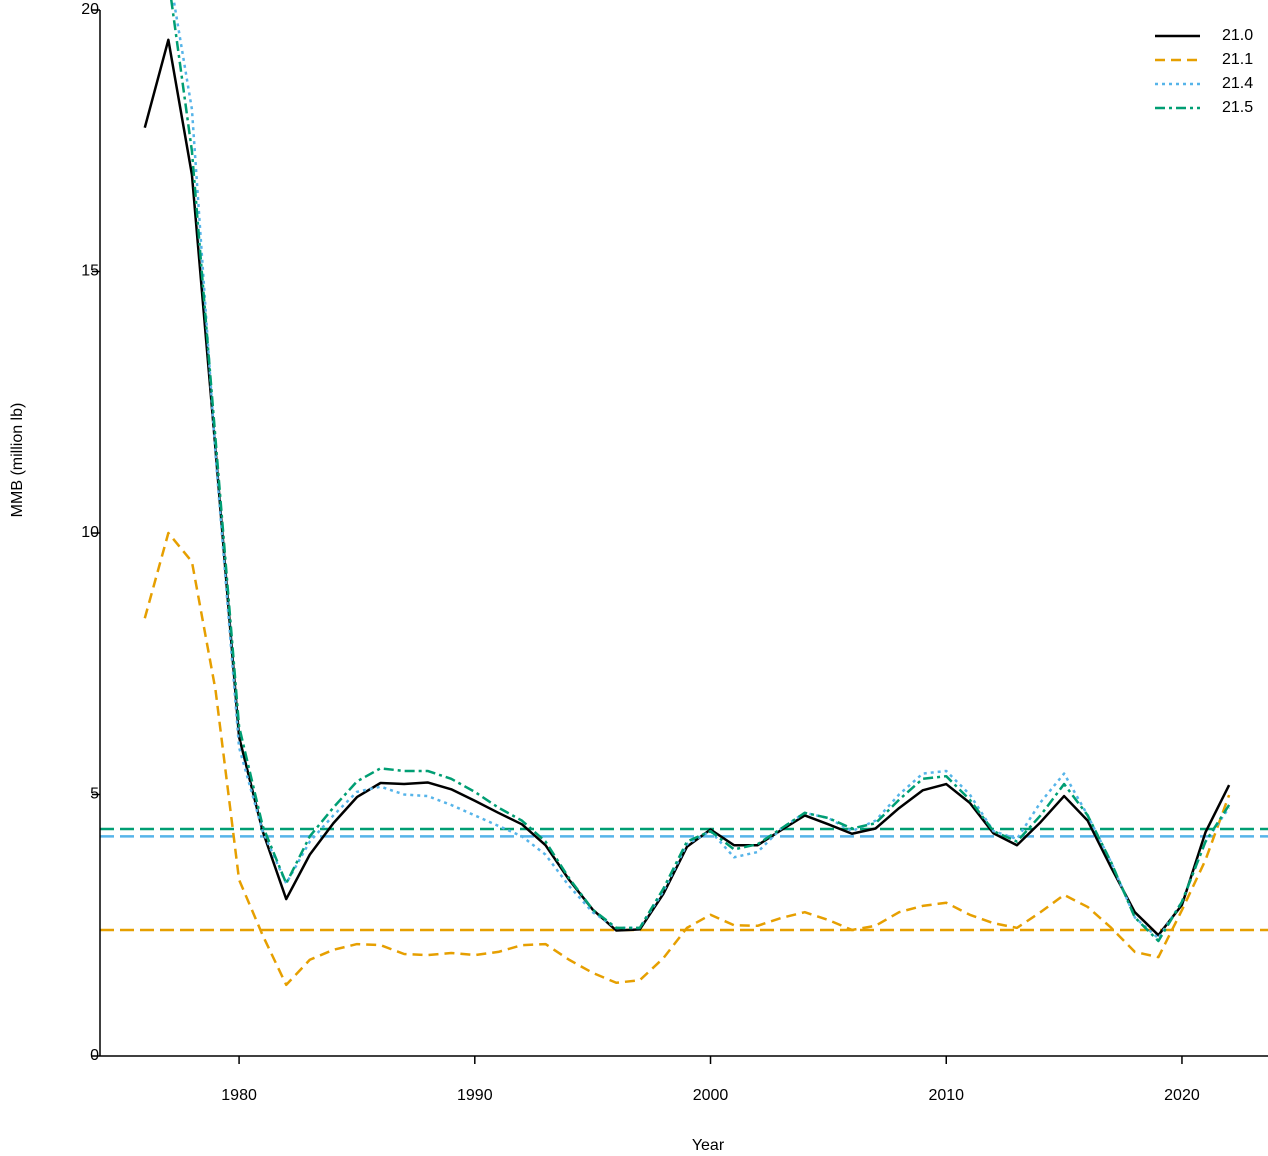 This screenshot has height=1156, width=1268. What do you see at coordinates (1182, 1095) in the screenshot?
I see `x-tick-label: 2020` at bounding box center [1182, 1095].